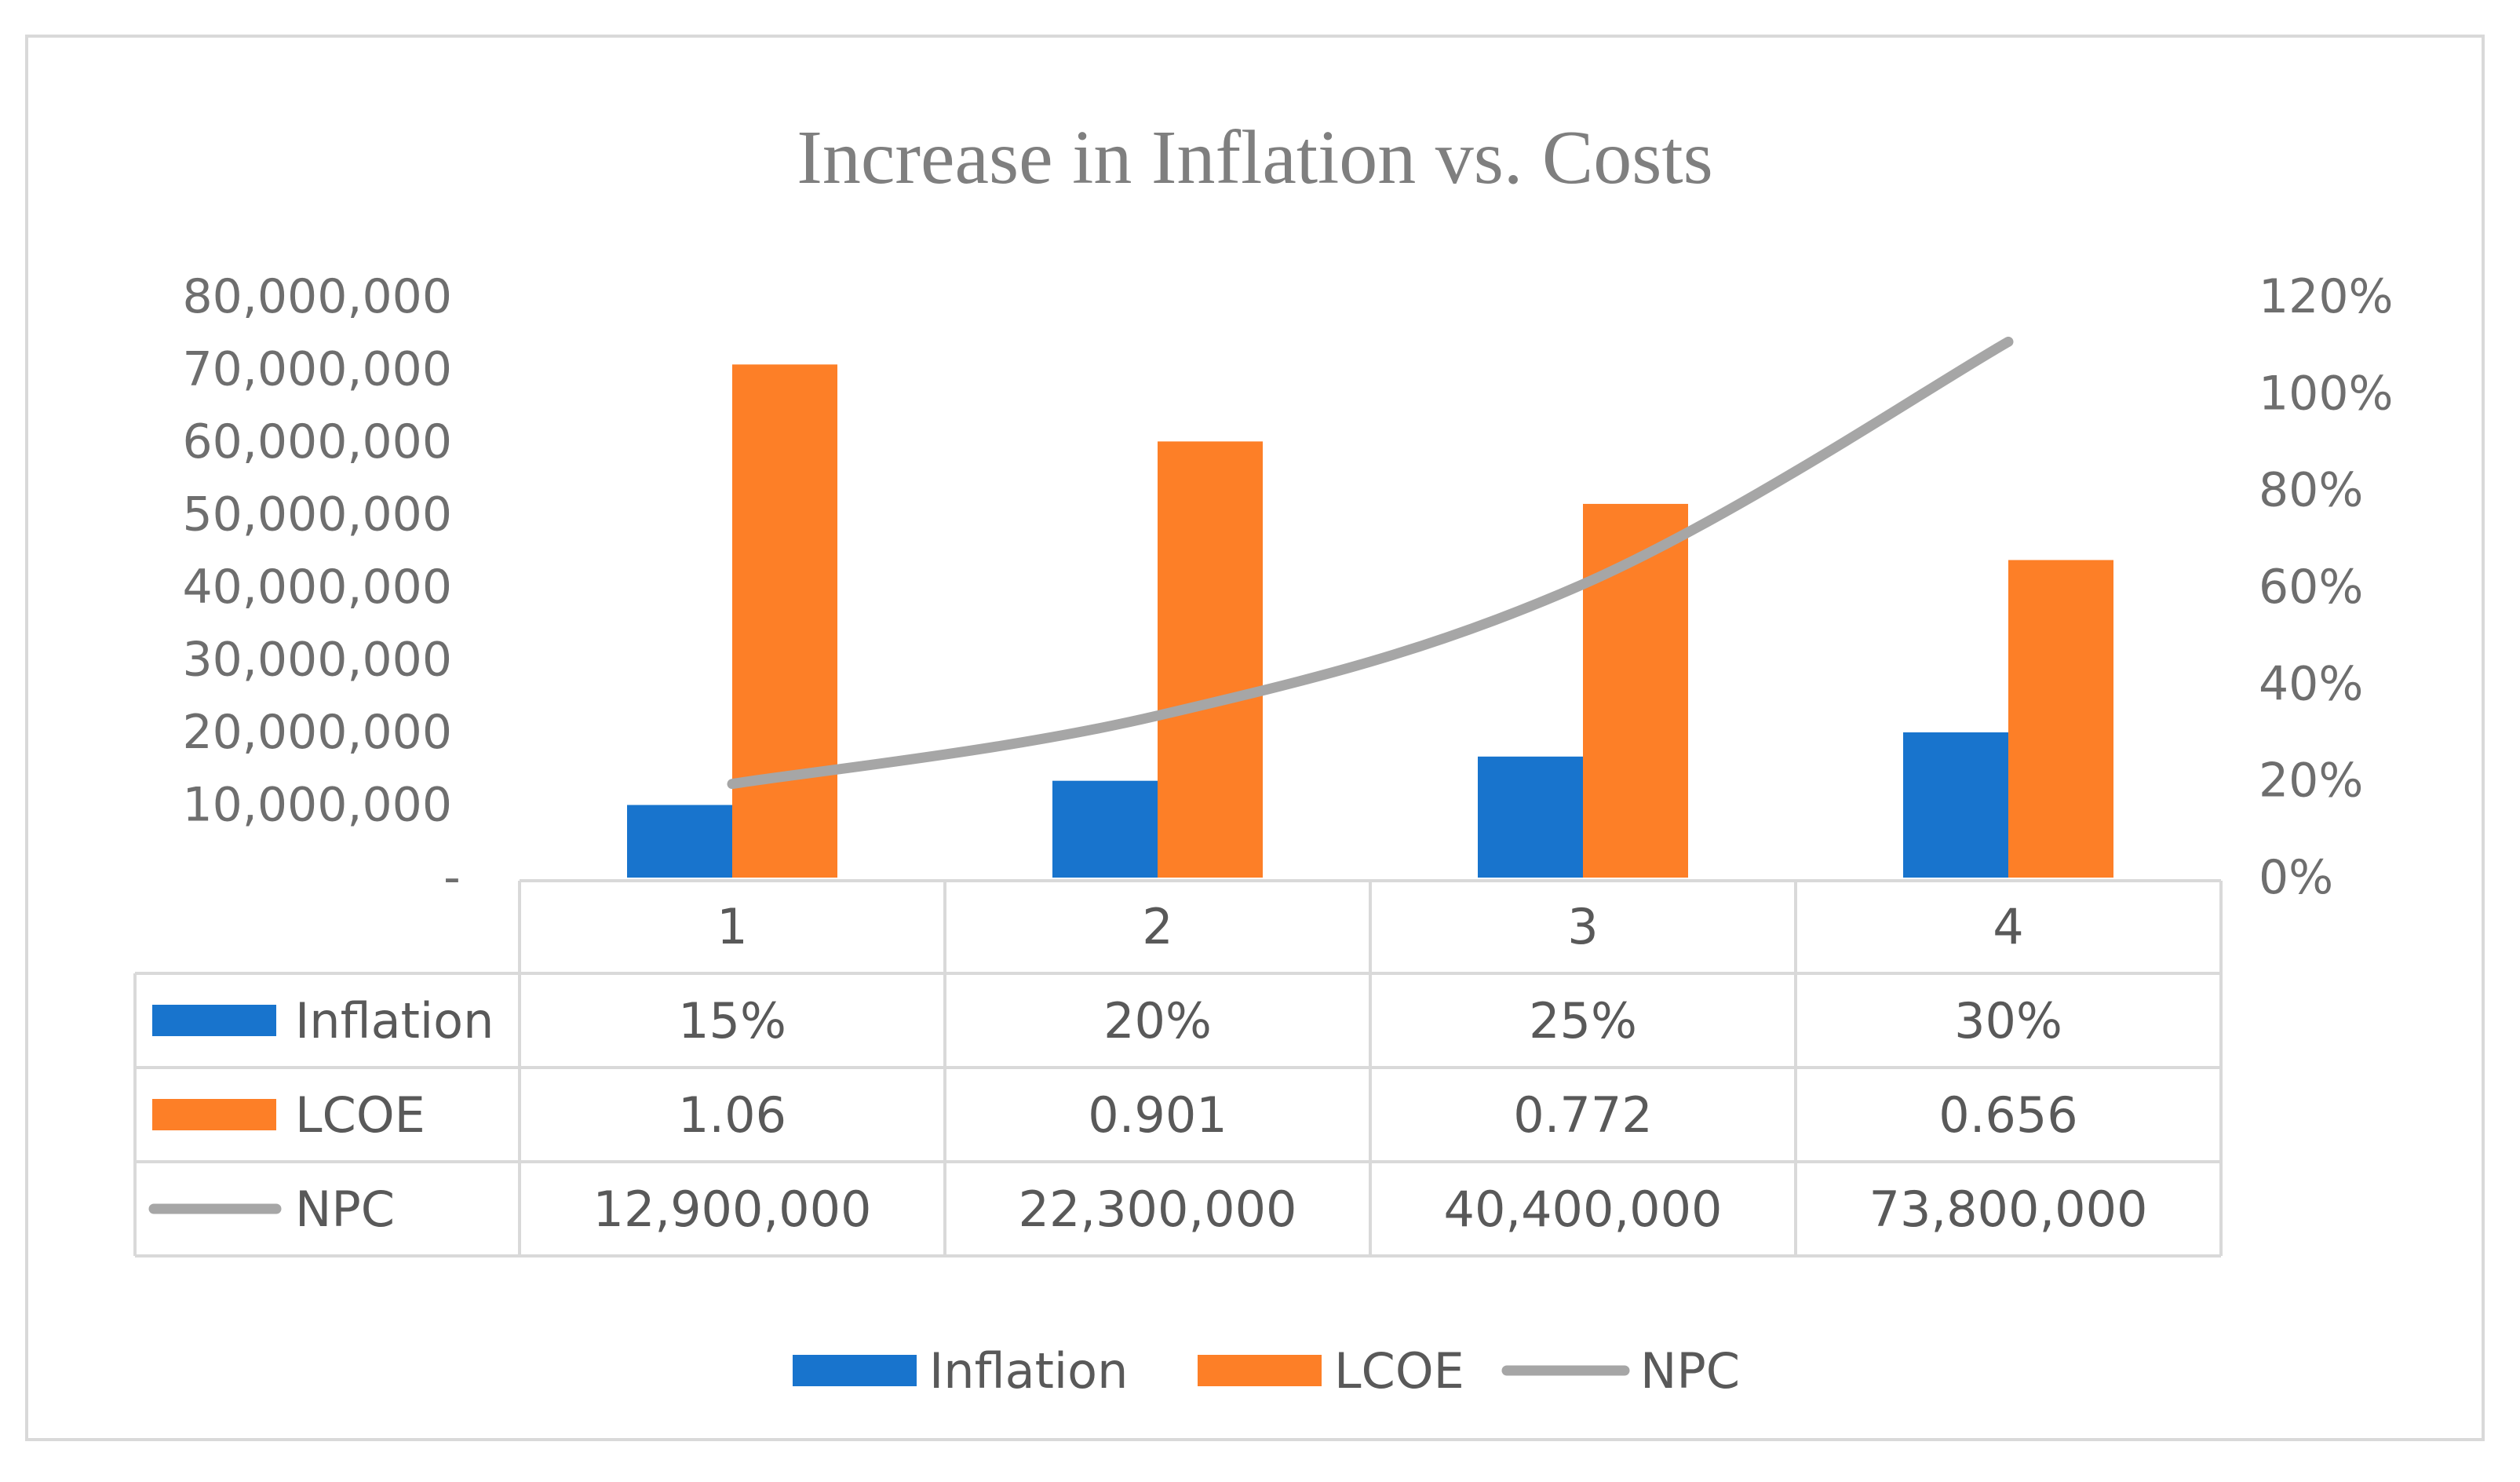  I want to click on lcoe-value: 1.06, so click(732, 1115).